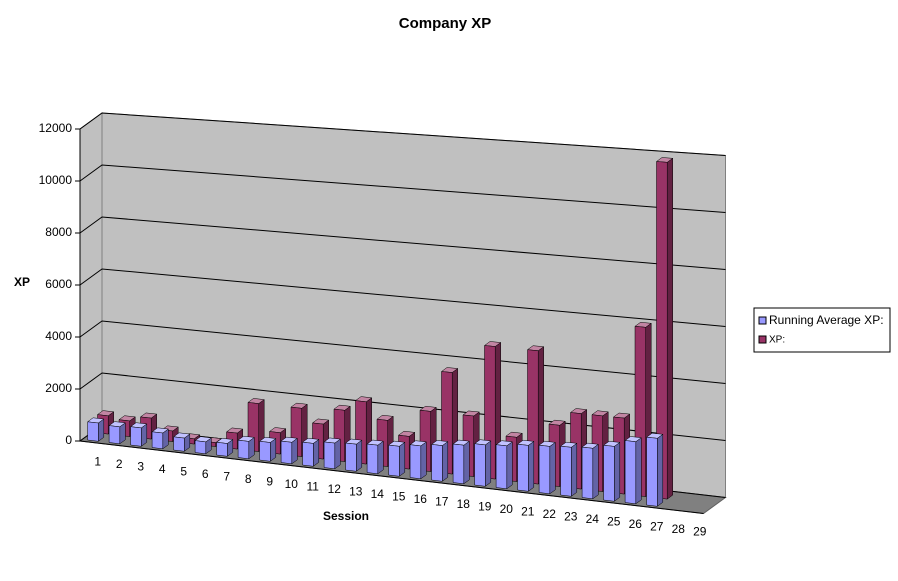 The width and height of the screenshot is (898, 581). I want to click on x-tick-label: 1, so click(97, 461).